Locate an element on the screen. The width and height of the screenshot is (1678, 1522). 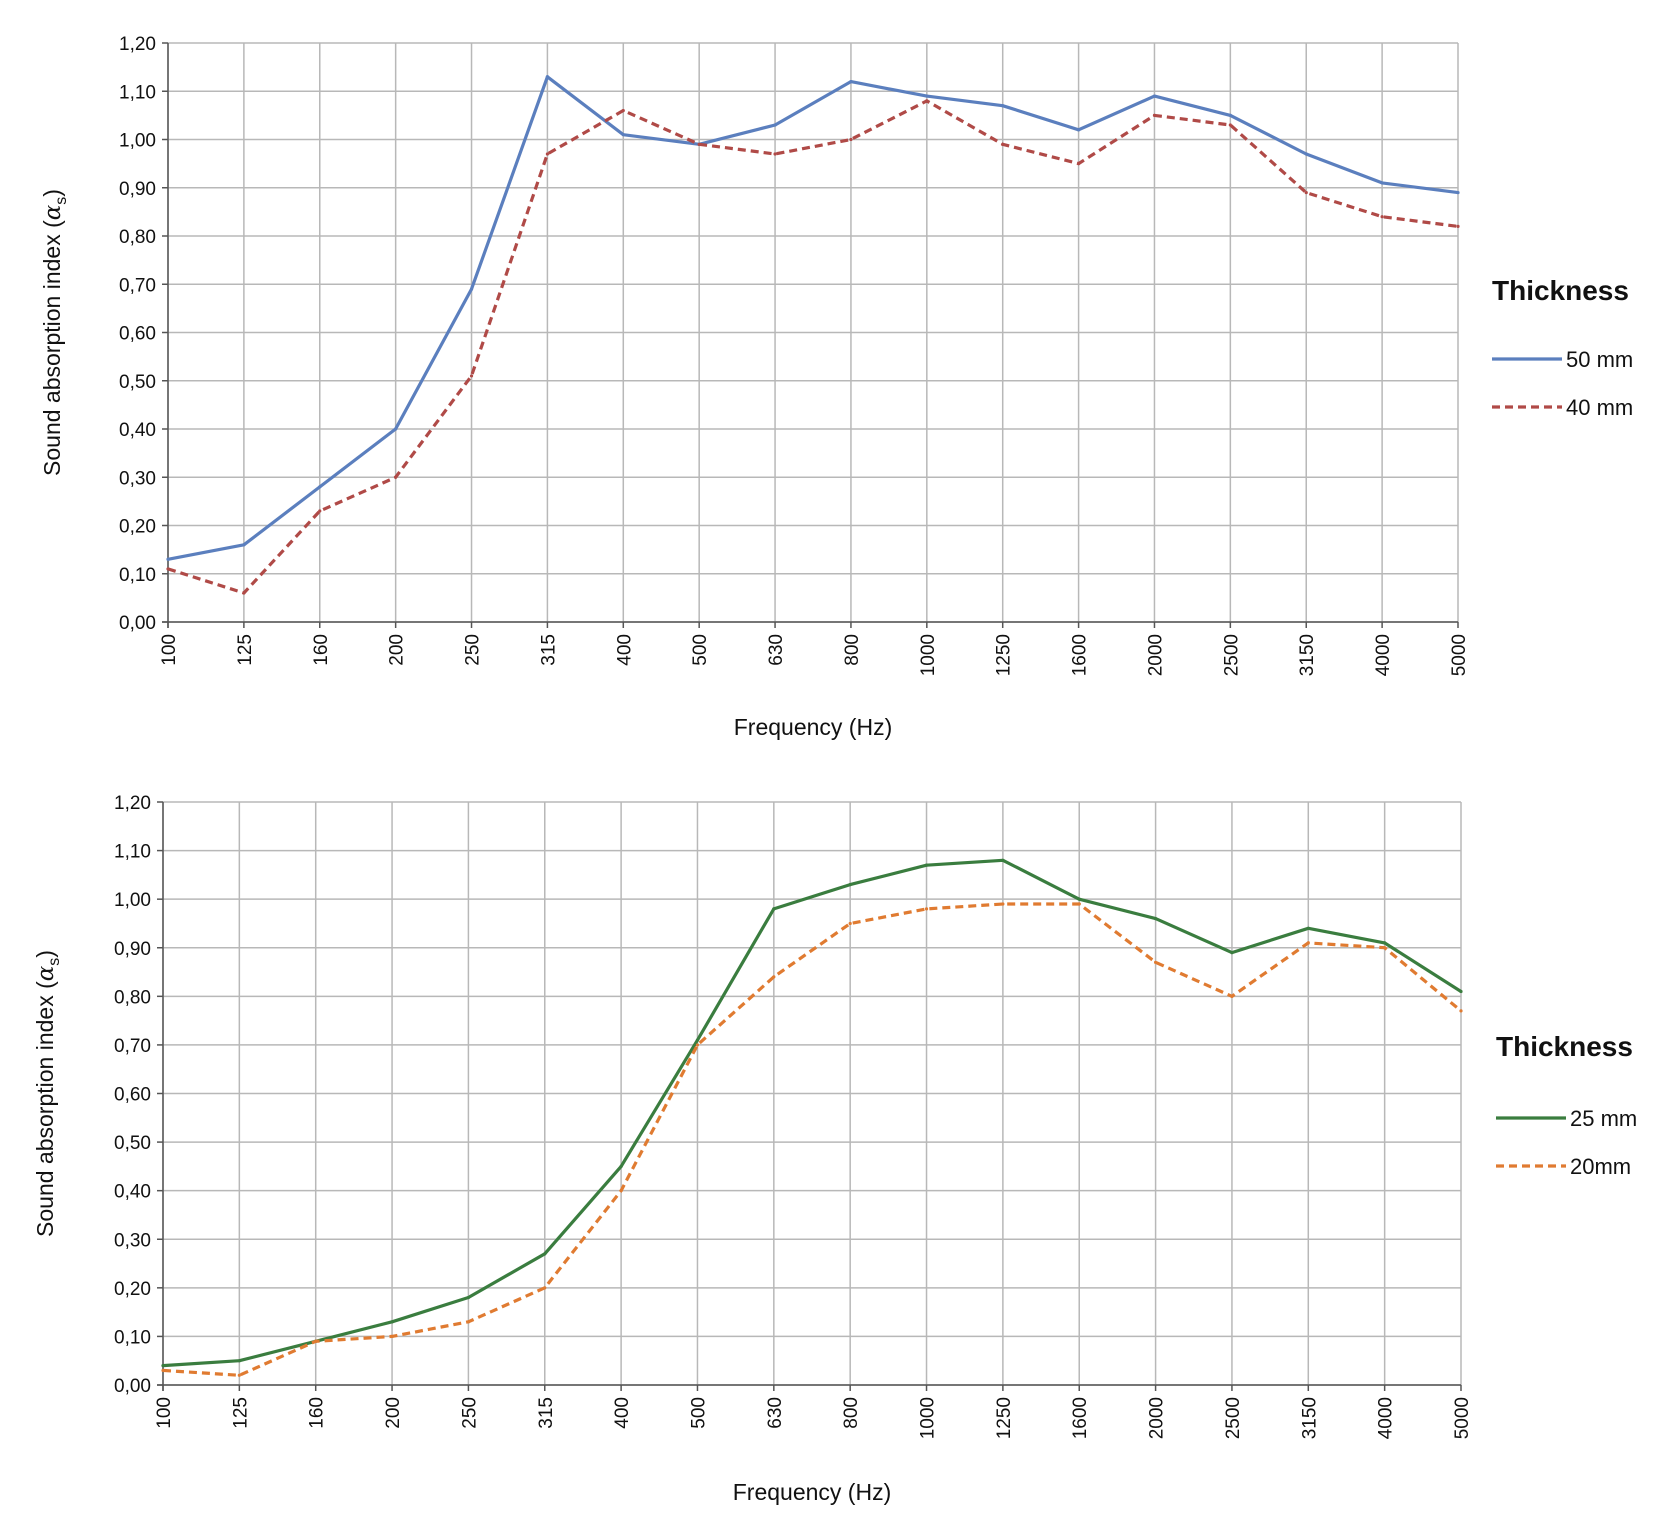
y-tick-label: 0,10 is located at coordinates (132, 1337).